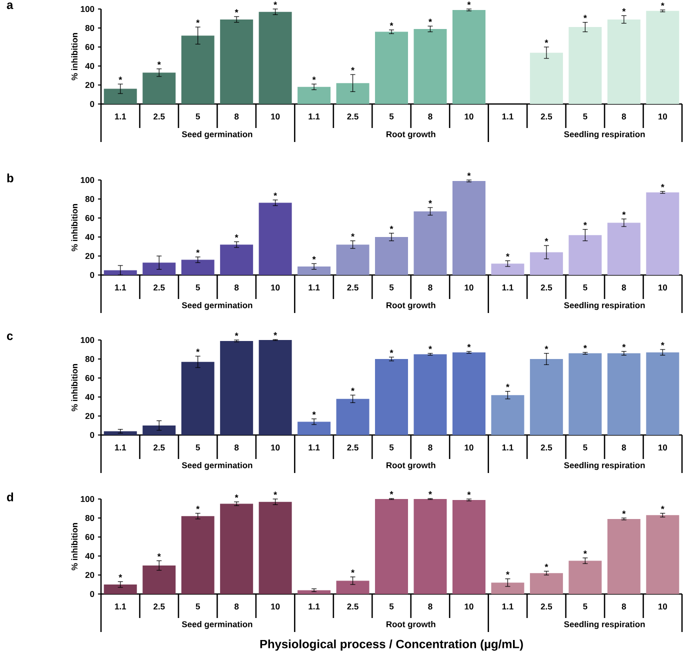 The width and height of the screenshot is (685, 663). Describe the element at coordinates (604, 625) in the screenshot. I see `text: Seedling respiration` at that location.